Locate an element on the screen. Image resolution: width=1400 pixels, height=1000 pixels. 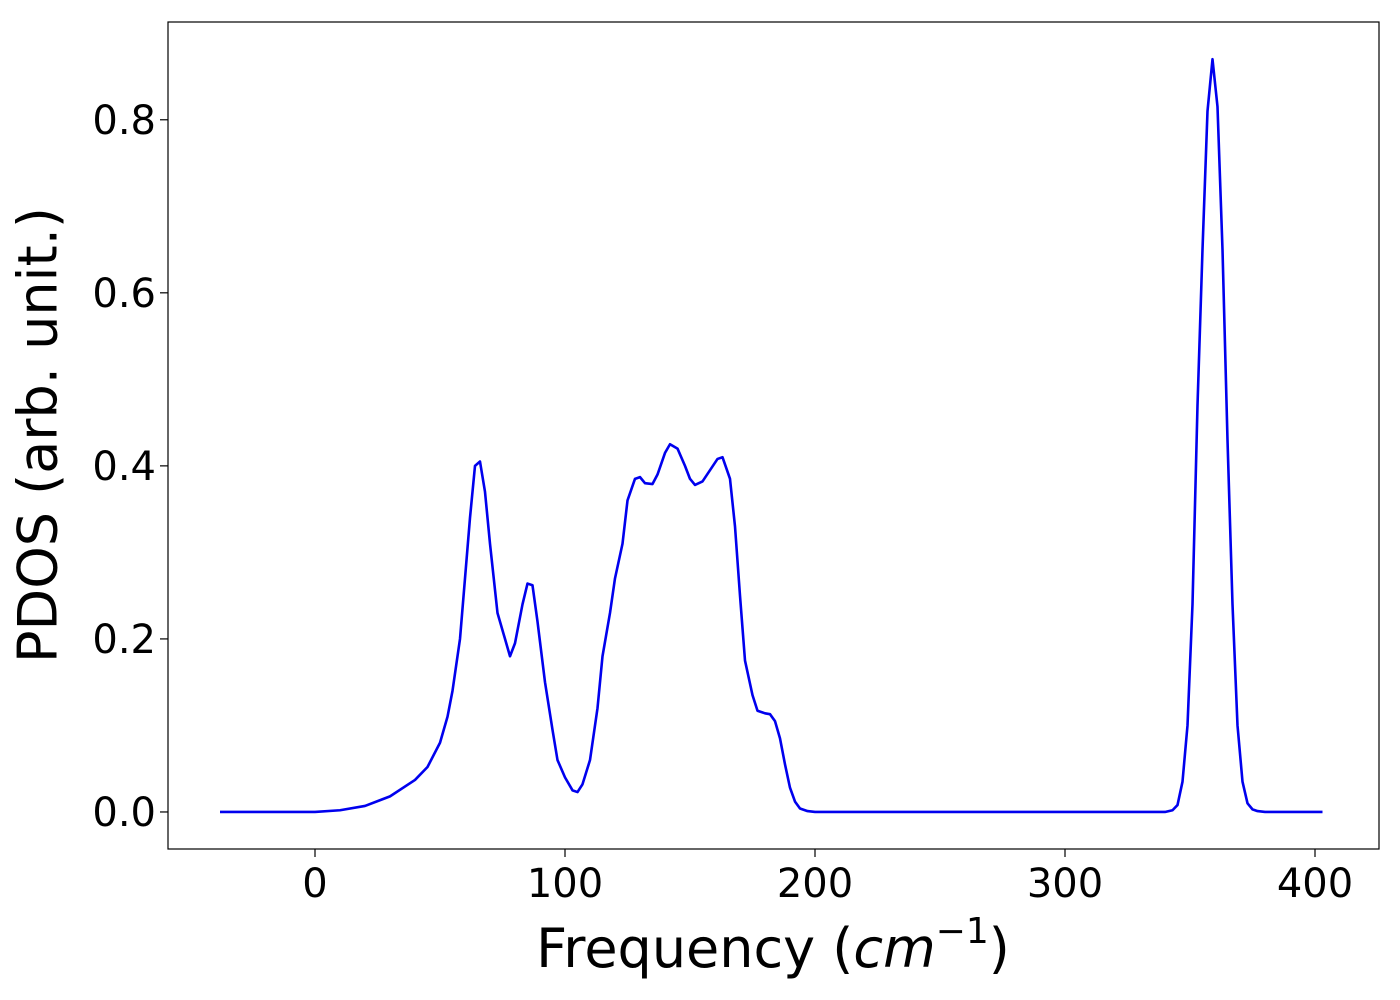
x-label-unit: cm is located at coordinates (894, 948).